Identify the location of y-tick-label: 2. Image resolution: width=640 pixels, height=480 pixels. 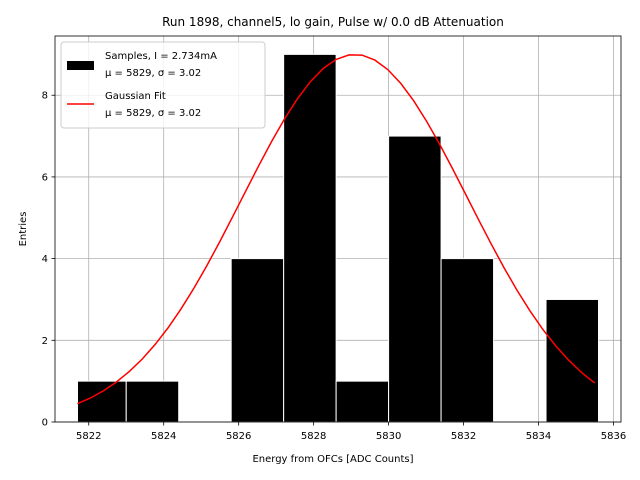
(45, 341).